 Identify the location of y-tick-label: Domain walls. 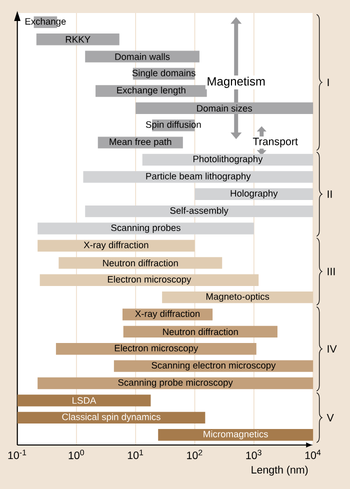
(142, 56).